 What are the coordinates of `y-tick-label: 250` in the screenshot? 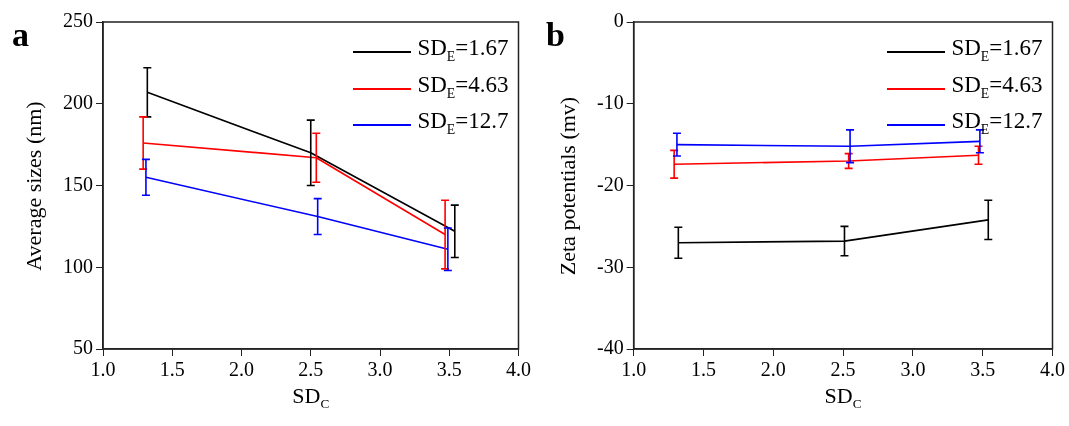 It's located at (78, 20).